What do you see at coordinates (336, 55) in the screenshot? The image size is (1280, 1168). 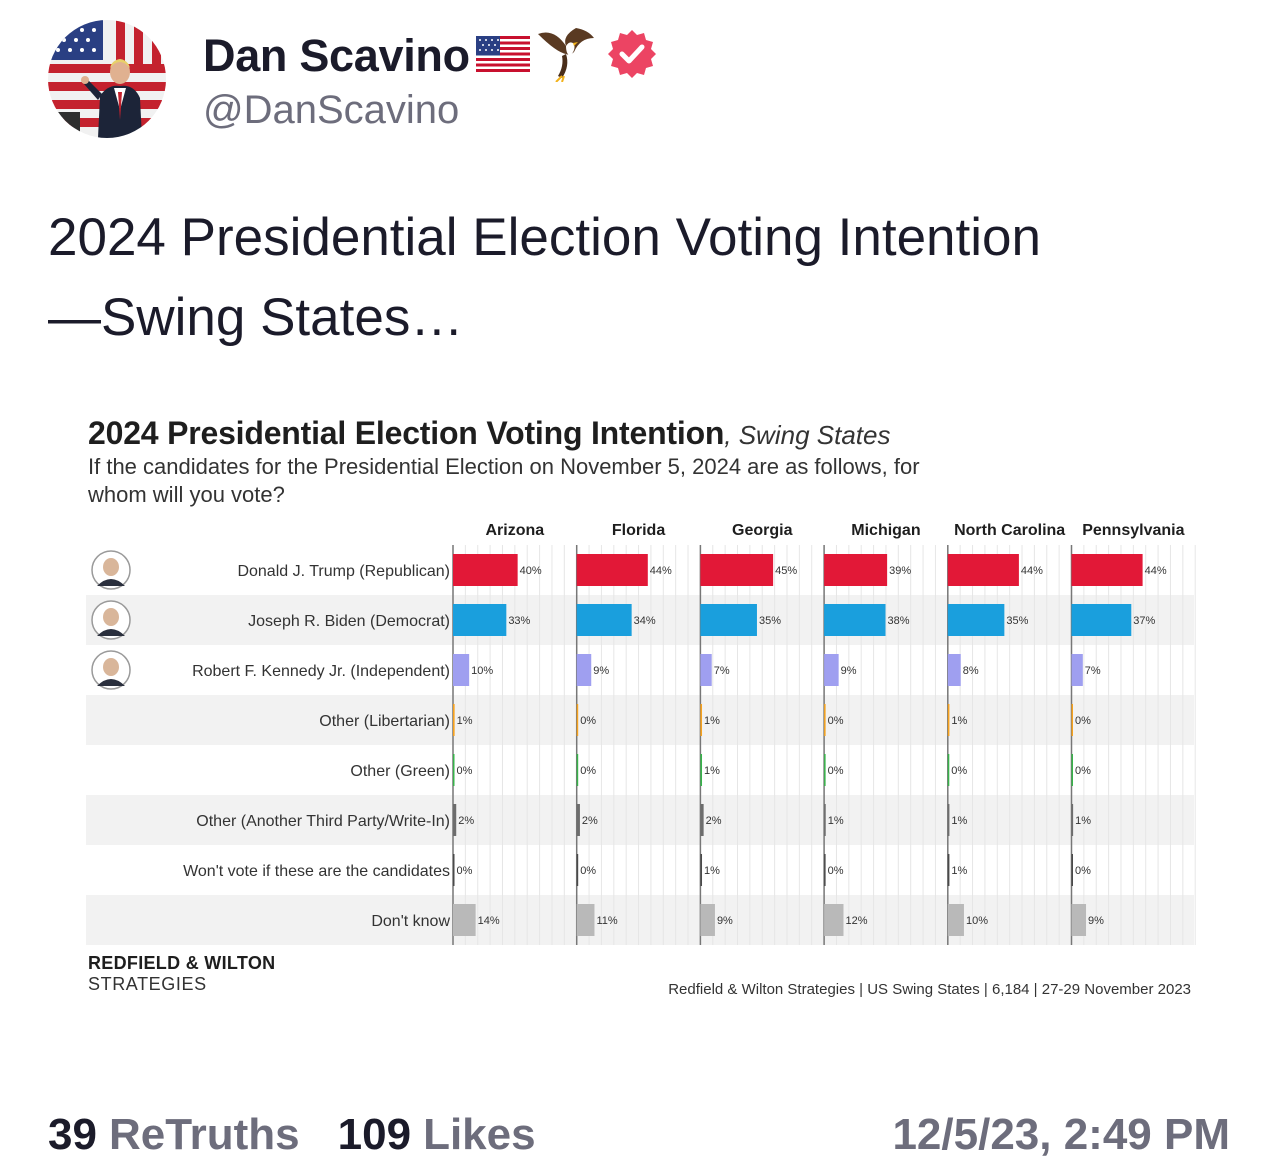 I see `display-name-text: Dan Scavino` at bounding box center [336, 55].